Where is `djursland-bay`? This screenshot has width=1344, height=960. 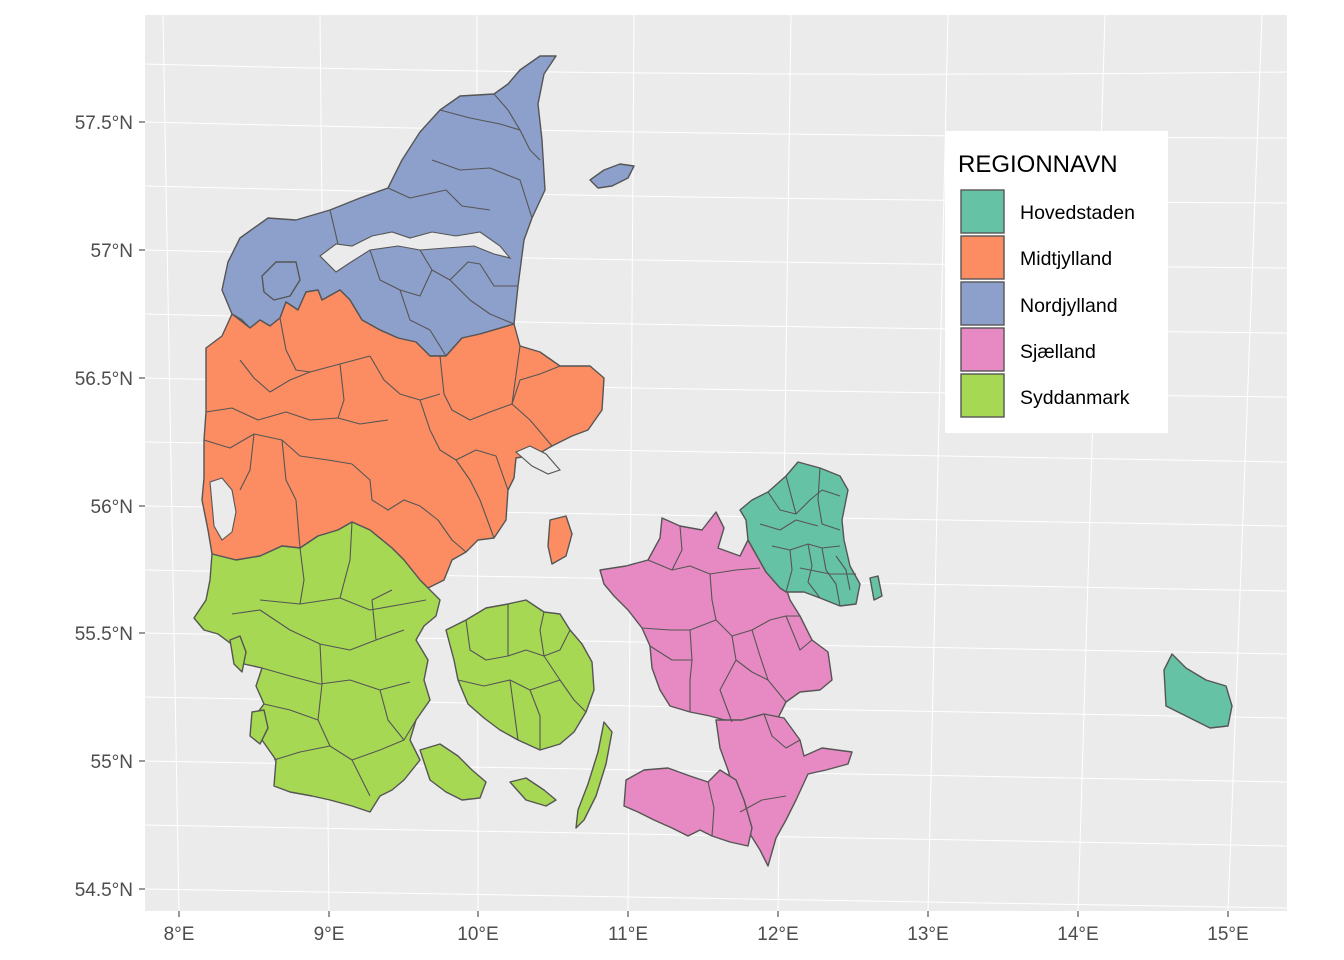 djursland-bay is located at coordinates (537, 460).